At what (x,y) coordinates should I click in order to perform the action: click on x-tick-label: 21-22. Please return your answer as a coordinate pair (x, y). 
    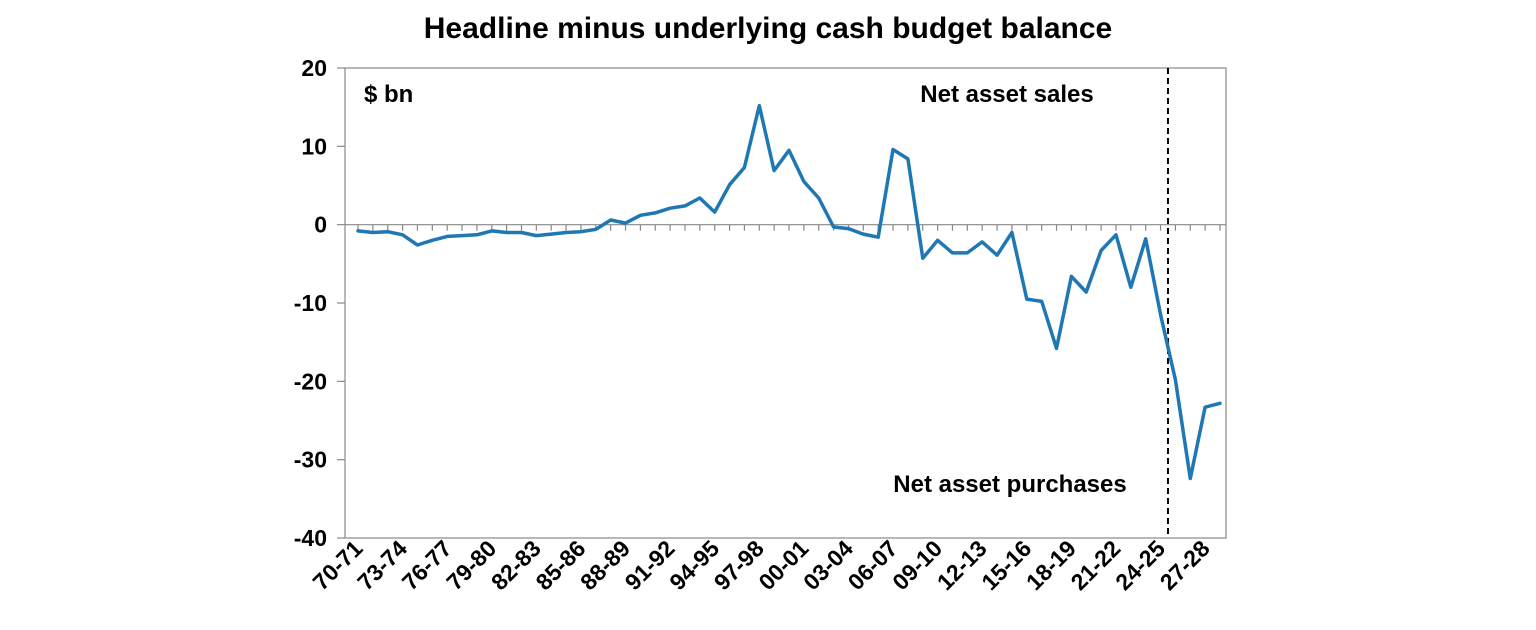
    Looking at the image, I should click on (1096, 565).